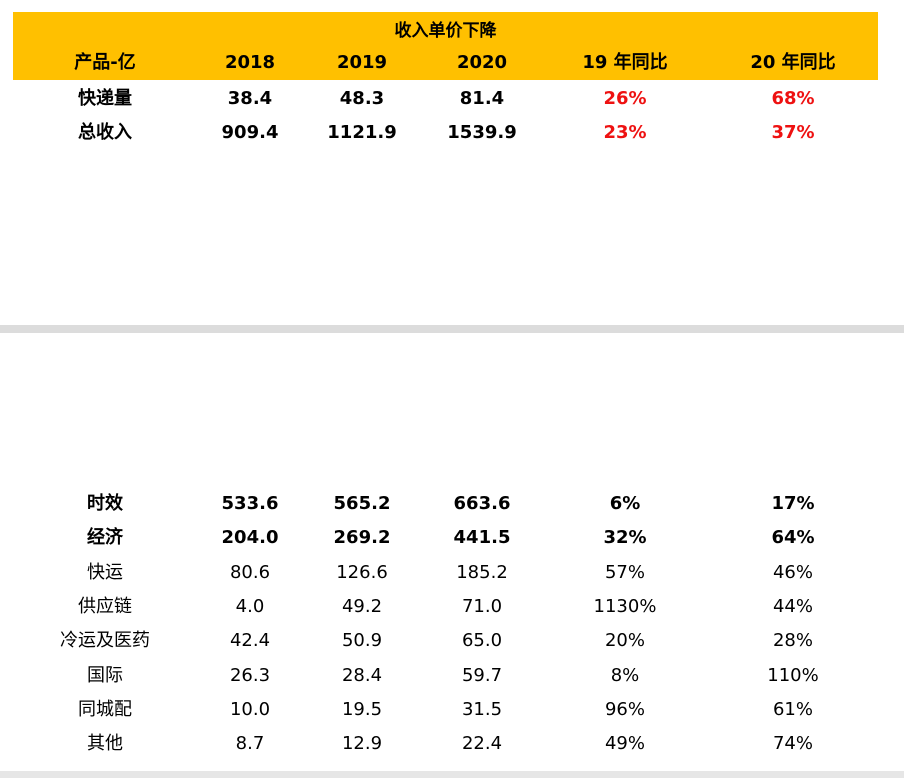 This screenshot has height=778, width=904. Describe the element at coordinates (625, 675) in the screenshot. I see `cell-yoy-19: 8%` at that location.